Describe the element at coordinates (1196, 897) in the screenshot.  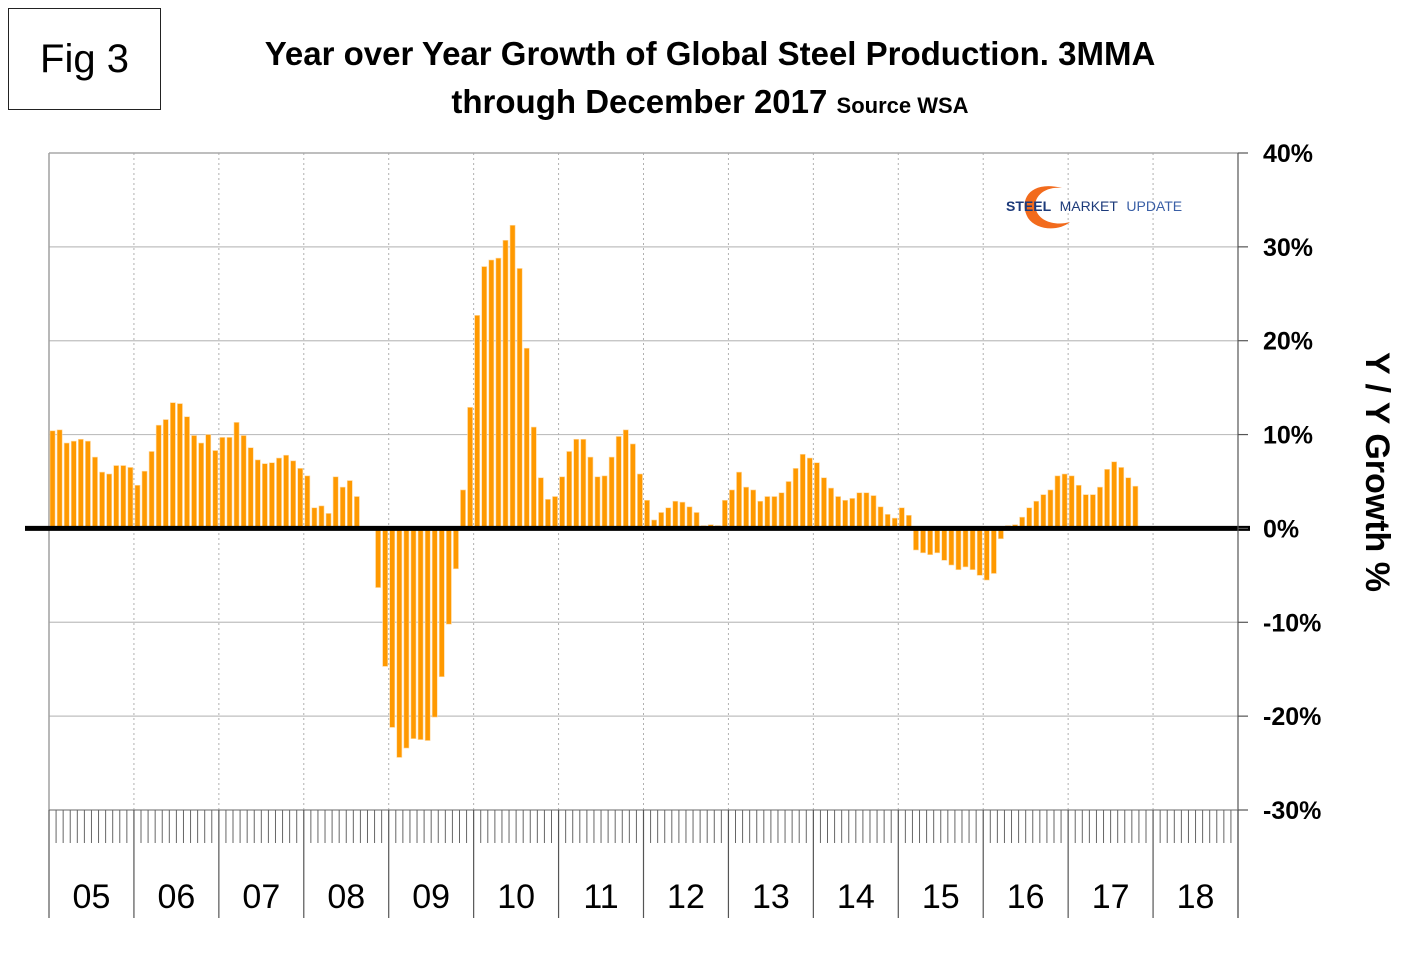
I see `x-tick-label: 18` at that location.